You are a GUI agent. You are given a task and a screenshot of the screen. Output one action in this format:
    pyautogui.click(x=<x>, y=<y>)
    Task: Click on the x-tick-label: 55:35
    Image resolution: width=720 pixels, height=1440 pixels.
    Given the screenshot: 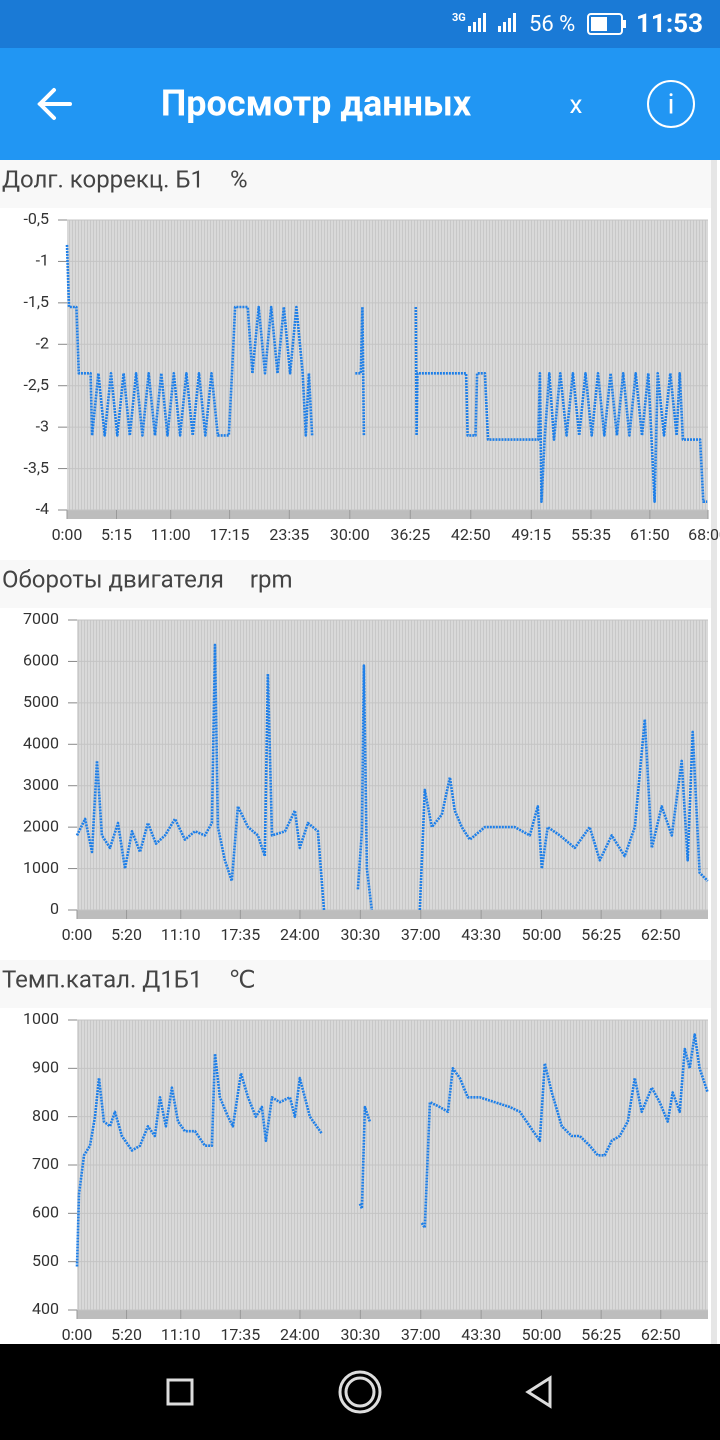 What is the action you would take?
    pyautogui.click(x=591, y=534)
    